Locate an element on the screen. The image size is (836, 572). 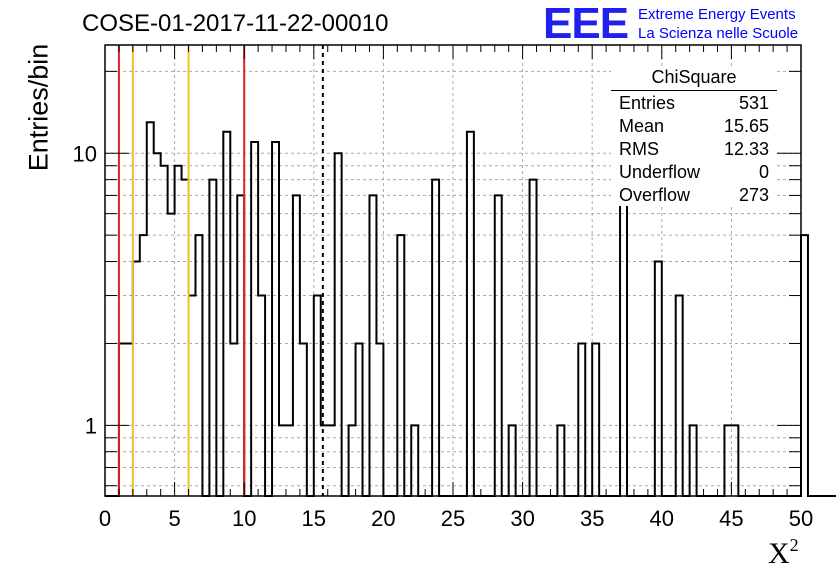
x-tick-label: 35 is located at coordinates (592, 518).